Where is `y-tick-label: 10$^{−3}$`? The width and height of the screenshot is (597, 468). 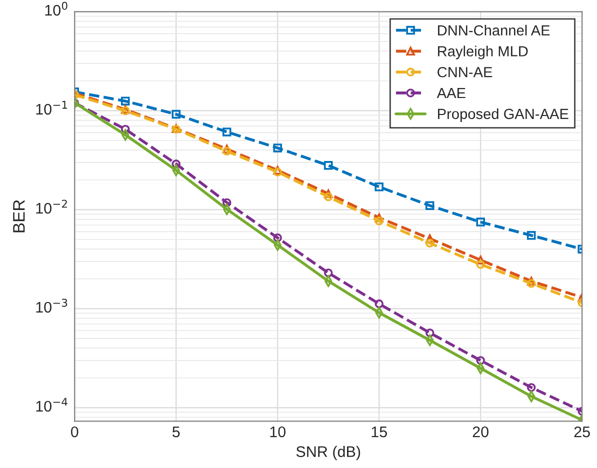
y-tick-label: 10$^{−3}$ is located at coordinates (52, 305).